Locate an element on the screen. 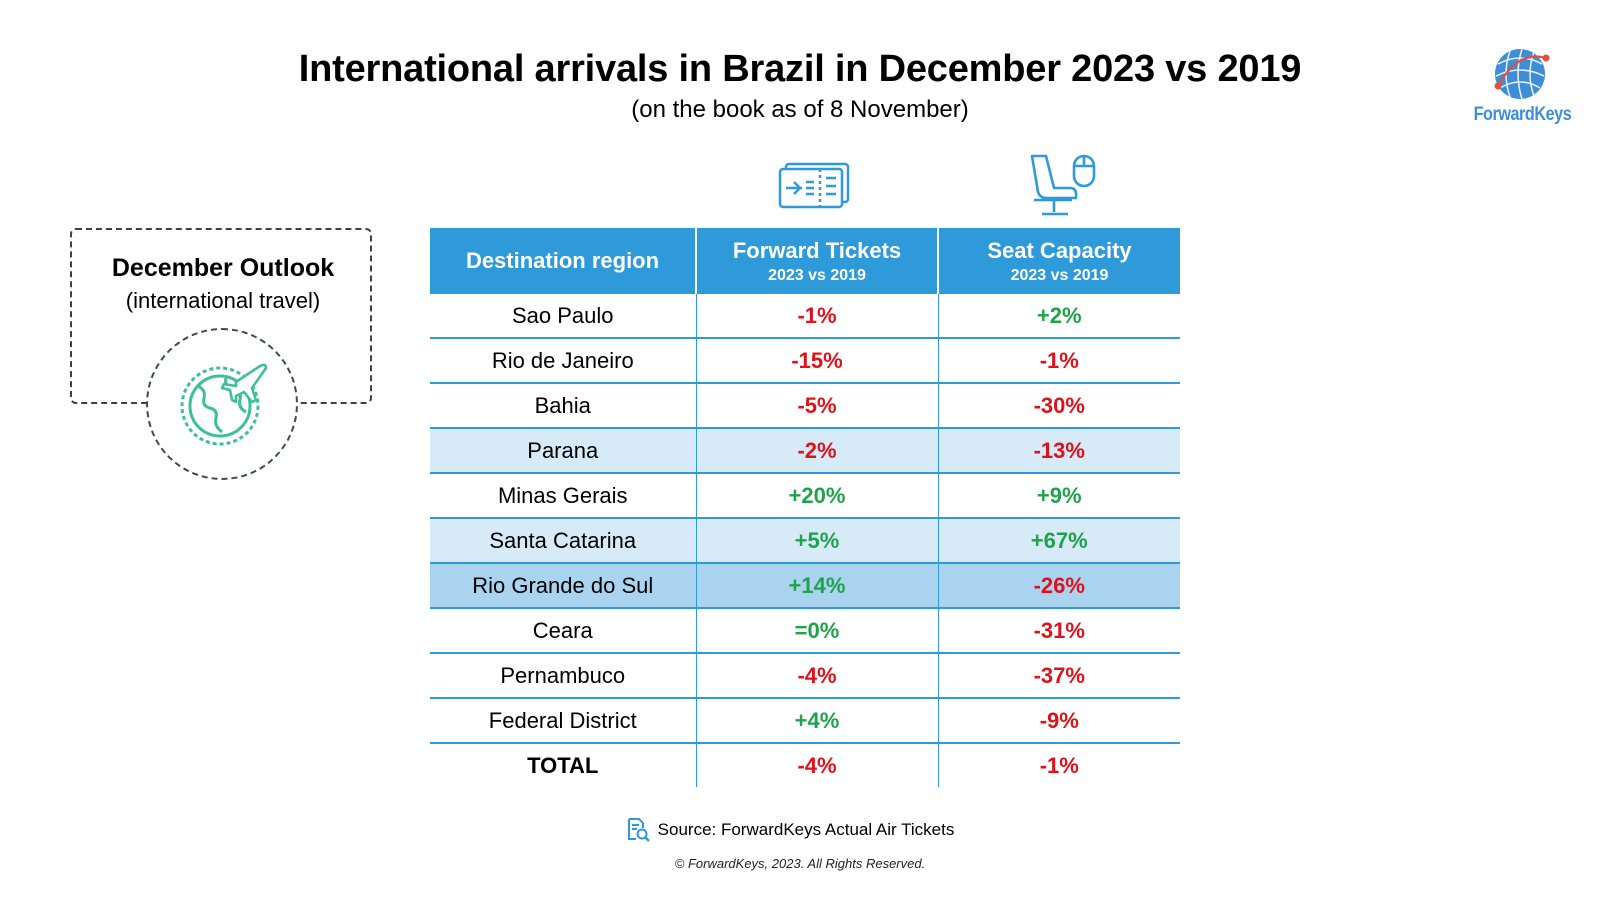  table-row: Parana -2% -13% is located at coordinates (805, 451).